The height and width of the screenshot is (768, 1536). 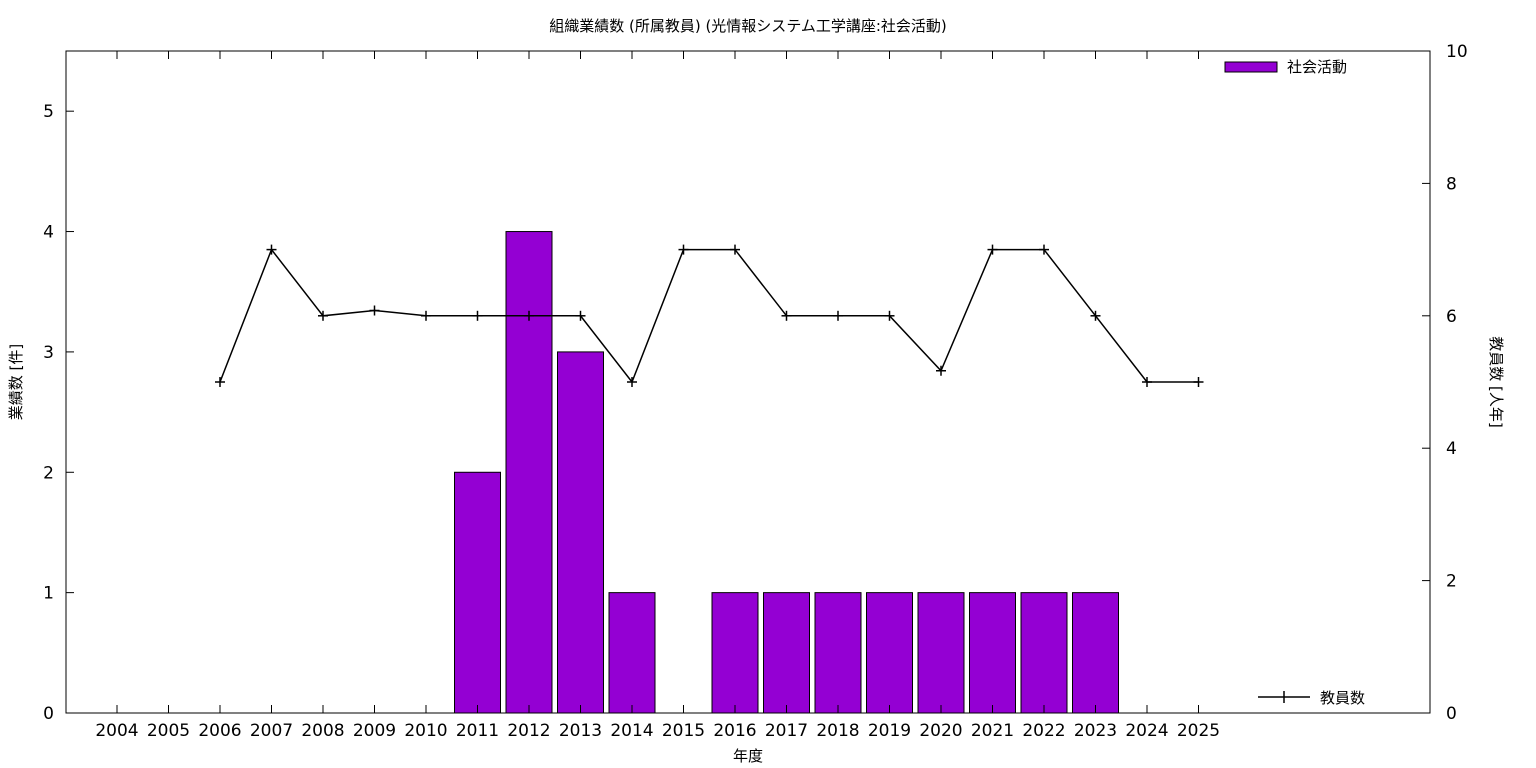 What do you see at coordinates (48, 112) in the screenshot?
I see `y-tick-label: 5` at bounding box center [48, 112].